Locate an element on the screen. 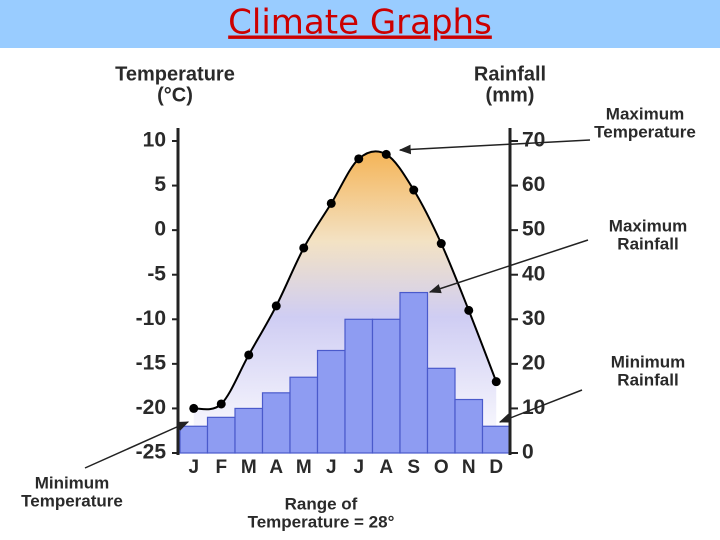  label-line: (°C) is located at coordinates (175, 95).